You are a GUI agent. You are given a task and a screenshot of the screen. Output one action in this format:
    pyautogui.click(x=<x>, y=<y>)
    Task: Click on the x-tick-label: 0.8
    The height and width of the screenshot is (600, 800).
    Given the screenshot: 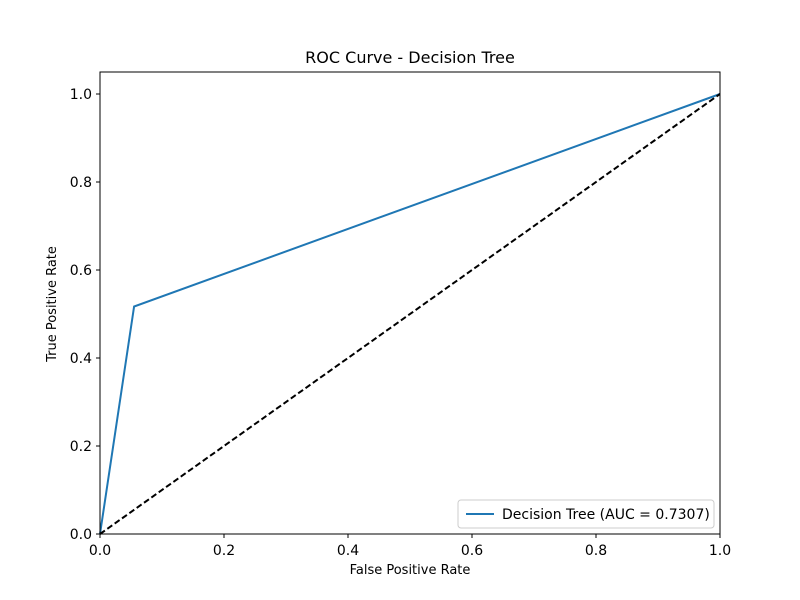 What is the action you would take?
    pyautogui.click(x=596, y=551)
    